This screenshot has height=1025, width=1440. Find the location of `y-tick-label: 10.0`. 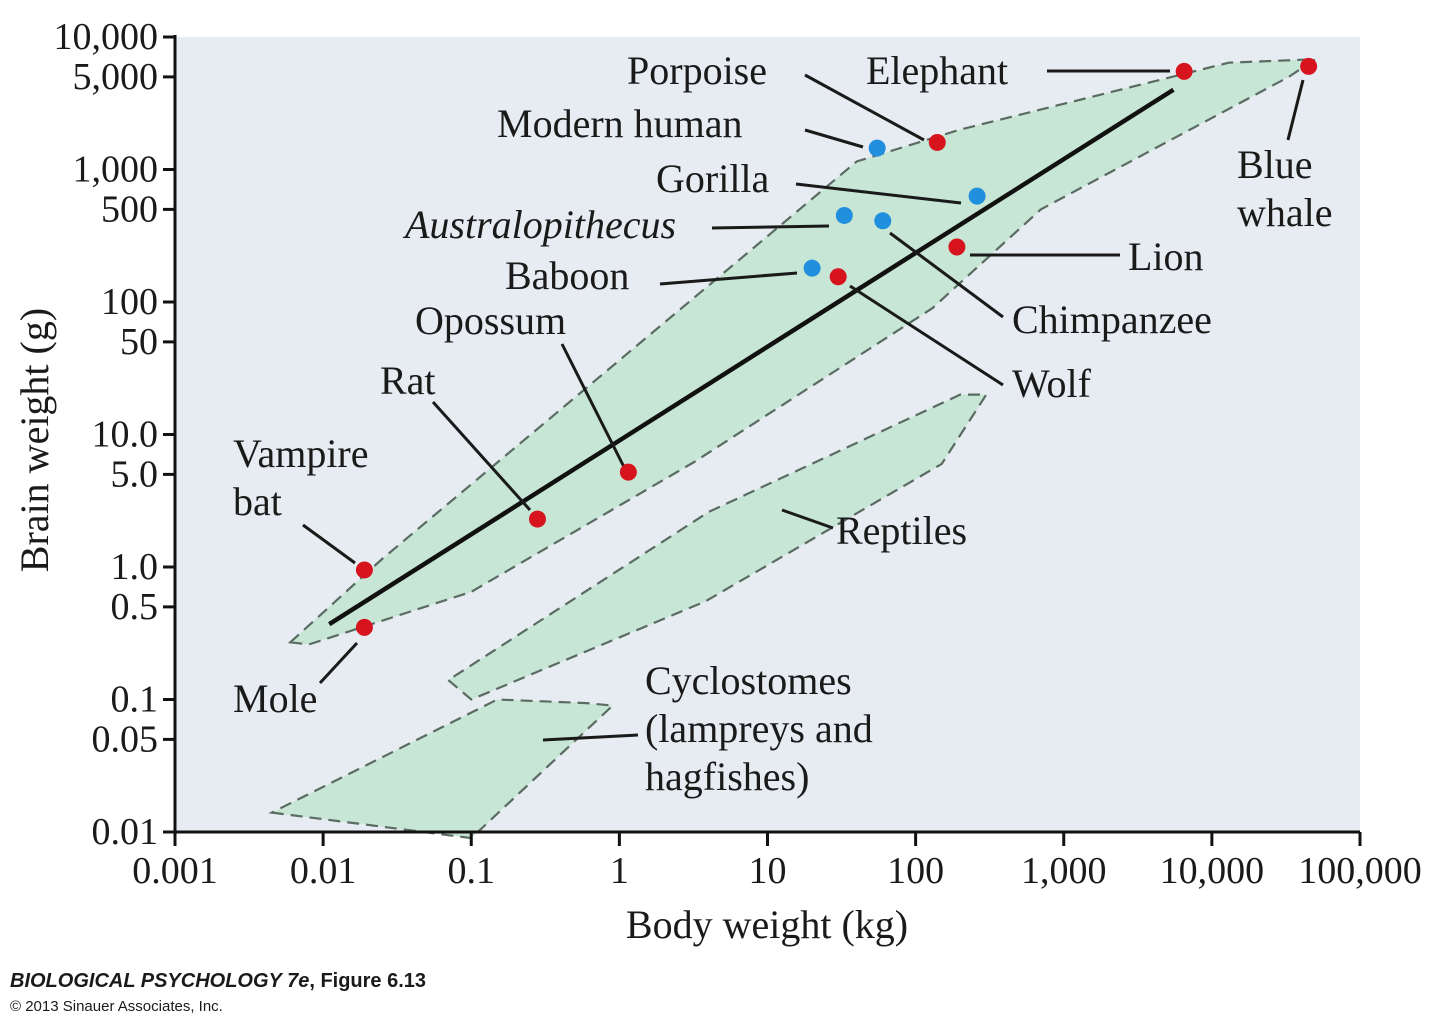

y-tick-label: 10.0 is located at coordinates (125, 435).